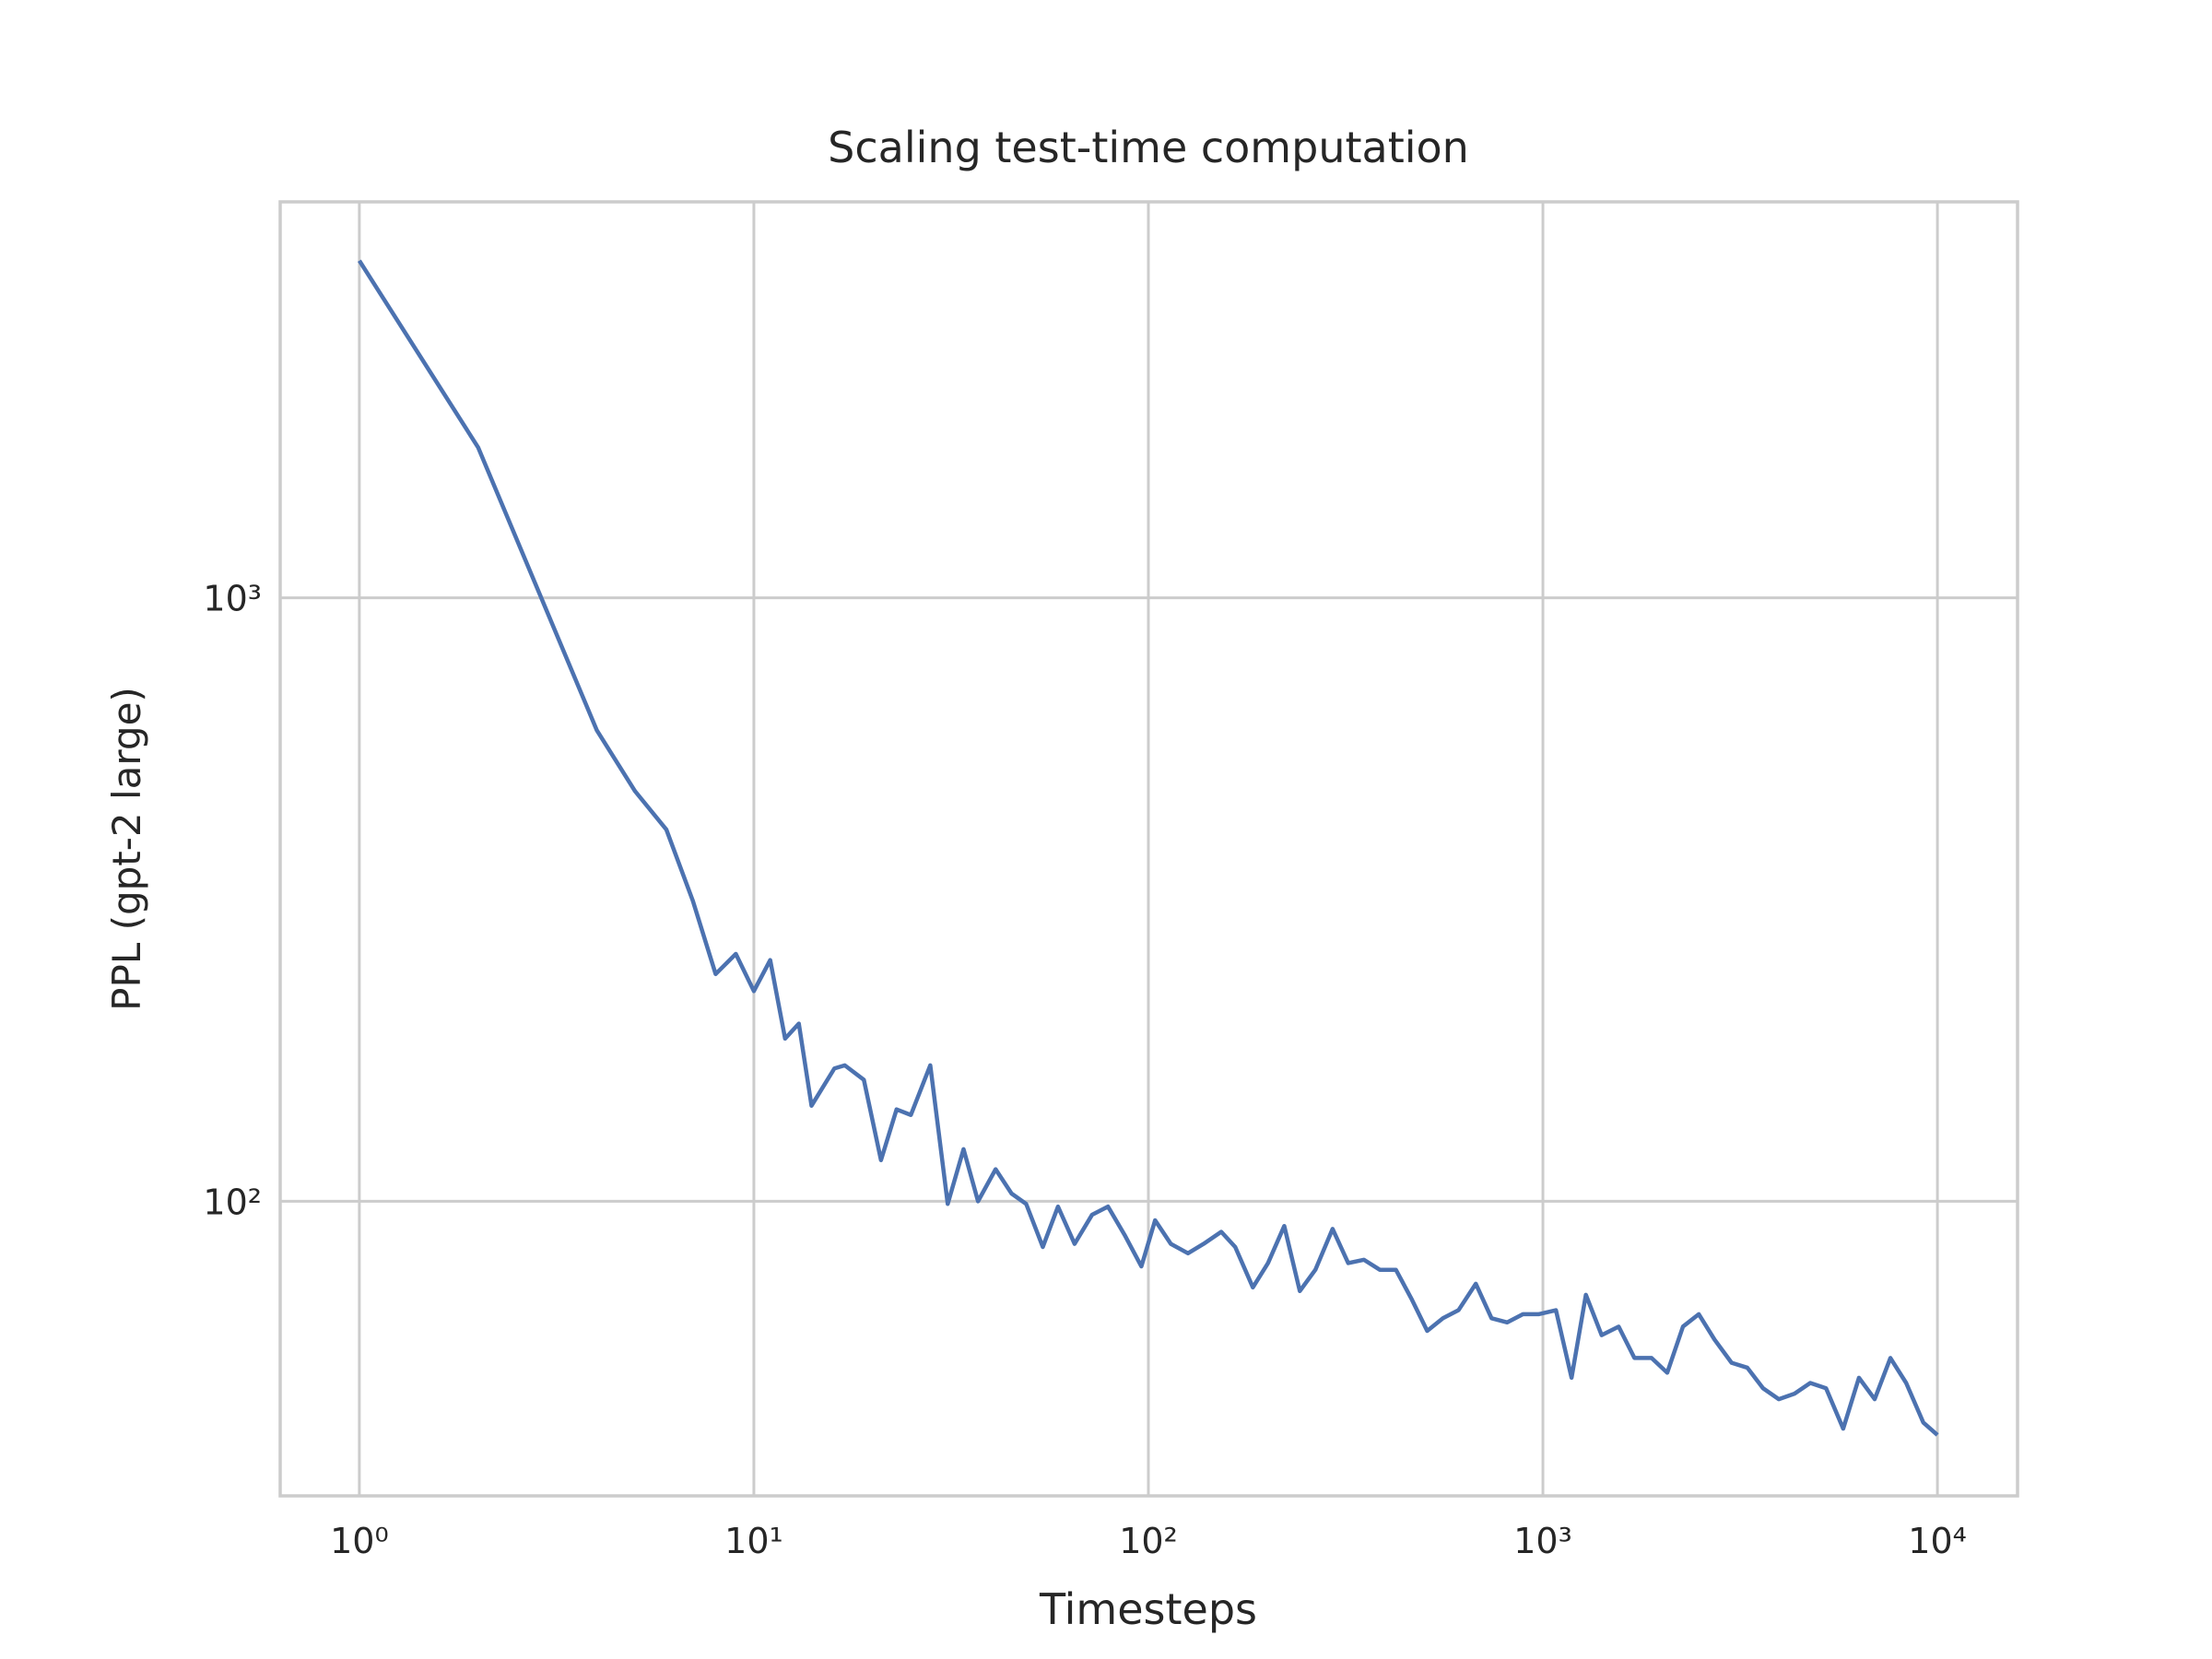 Image resolution: width=2212 pixels, height=1659 pixels. Describe the element at coordinates (1148, 147) in the screenshot. I see `chart-title: Scaling test-time computation` at that location.